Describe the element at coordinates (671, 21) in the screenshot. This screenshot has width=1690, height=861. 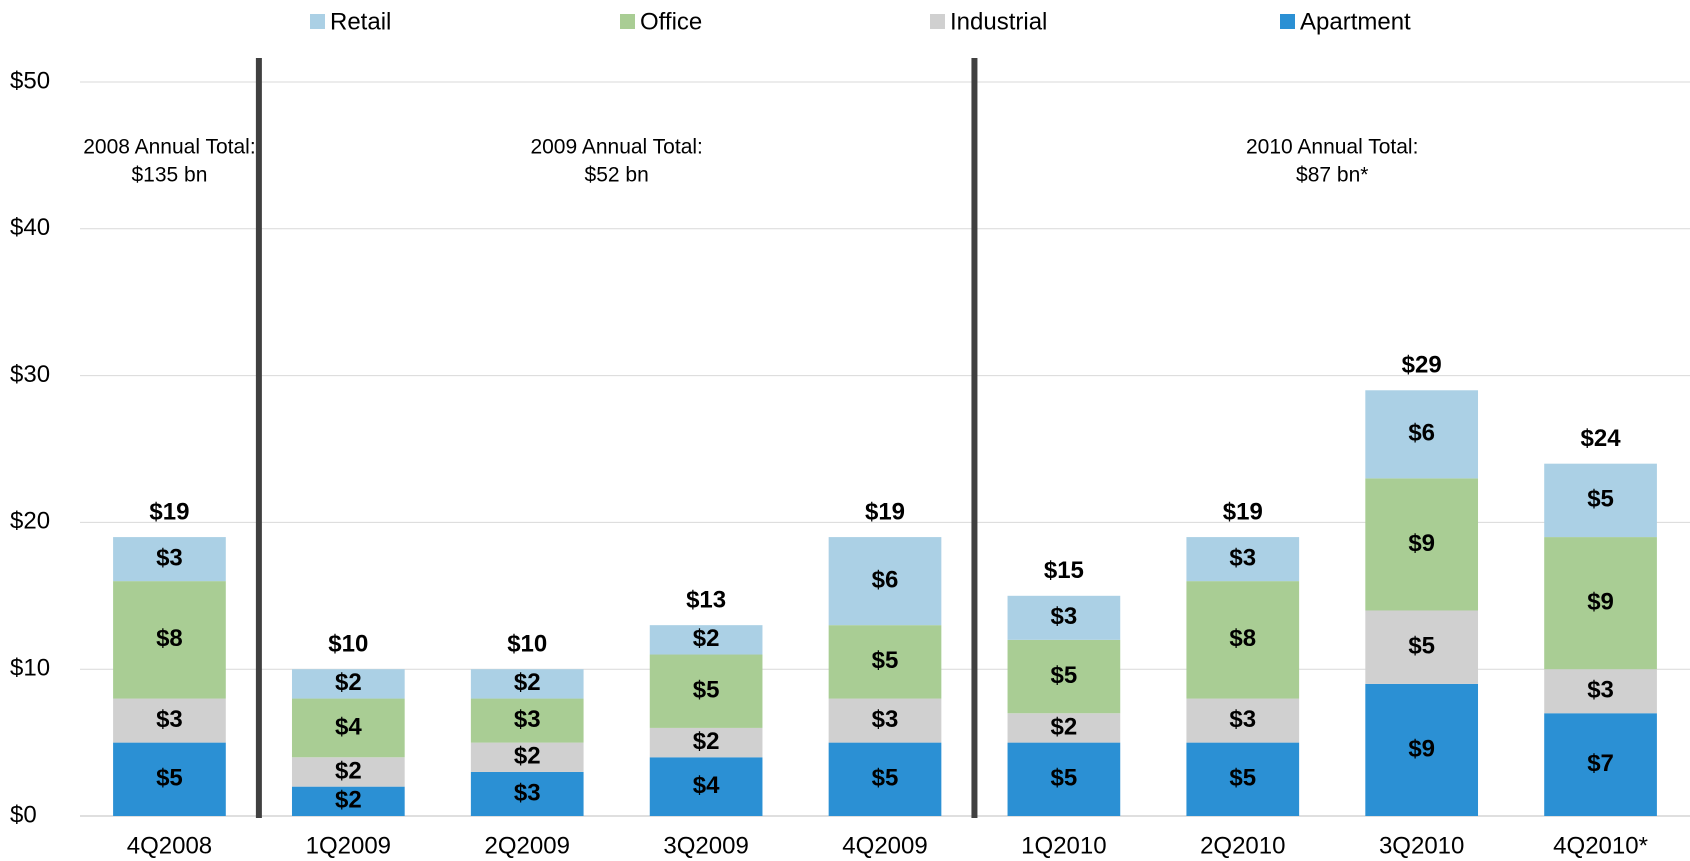
I see `legend-label: Office` at that location.